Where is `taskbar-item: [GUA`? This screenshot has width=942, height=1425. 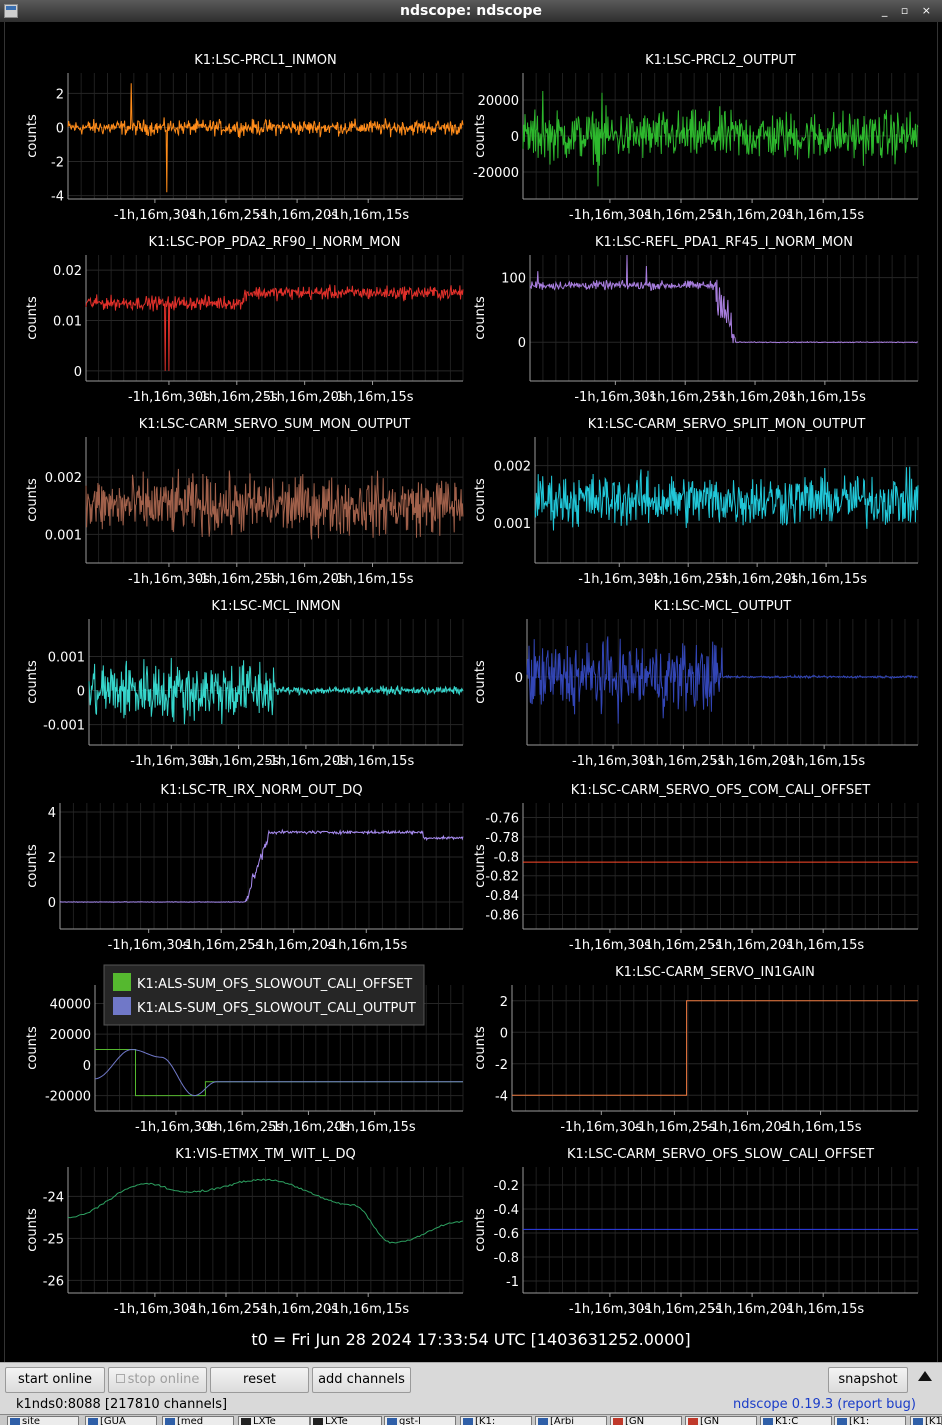 taskbar-item: [GUA is located at coordinates (121, 1420).